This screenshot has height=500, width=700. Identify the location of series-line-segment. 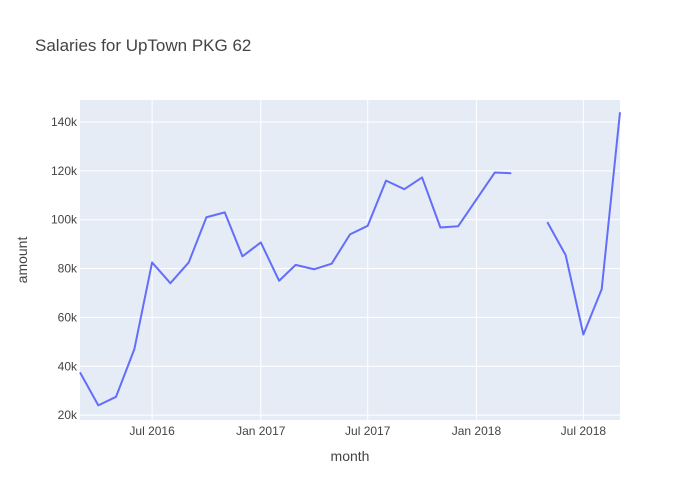
(583, 224).